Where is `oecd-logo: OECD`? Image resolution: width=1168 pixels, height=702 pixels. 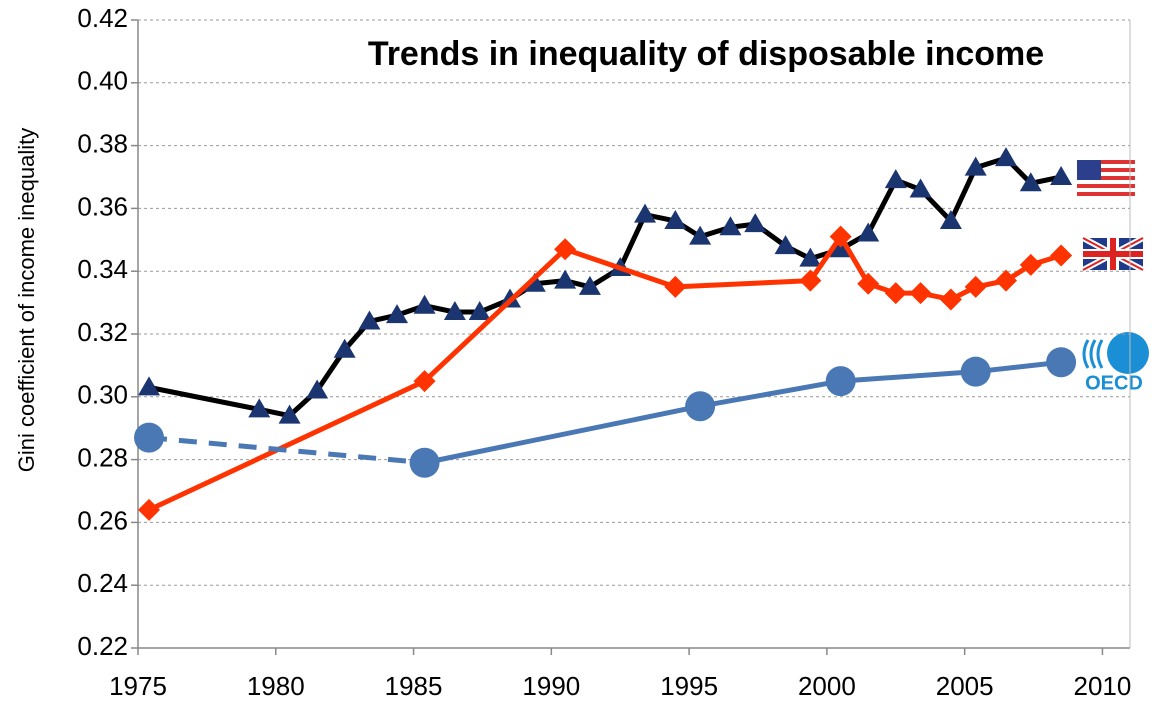 oecd-logo: OECD is located at coordinates (1115, 363).